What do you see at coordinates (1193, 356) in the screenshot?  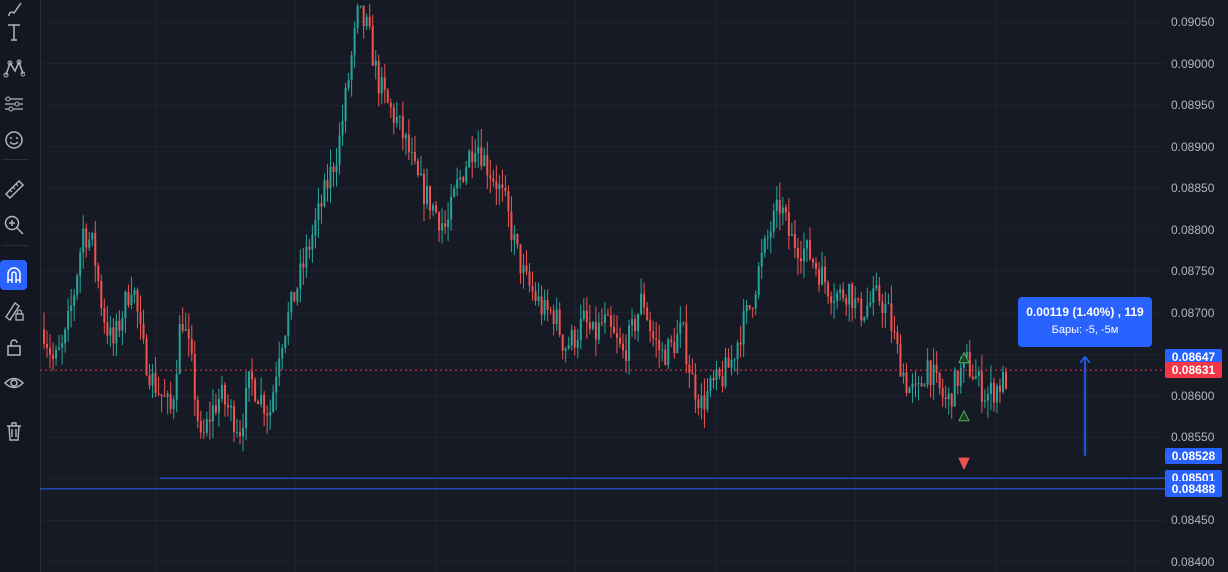 I see `price-marker-label: 0.08647` at bounding box center [1193, 356].